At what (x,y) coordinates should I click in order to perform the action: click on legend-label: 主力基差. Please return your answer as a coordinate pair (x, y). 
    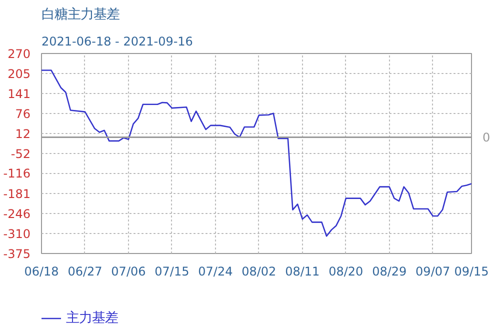
    Looking at the image, I should click on (92, 318).